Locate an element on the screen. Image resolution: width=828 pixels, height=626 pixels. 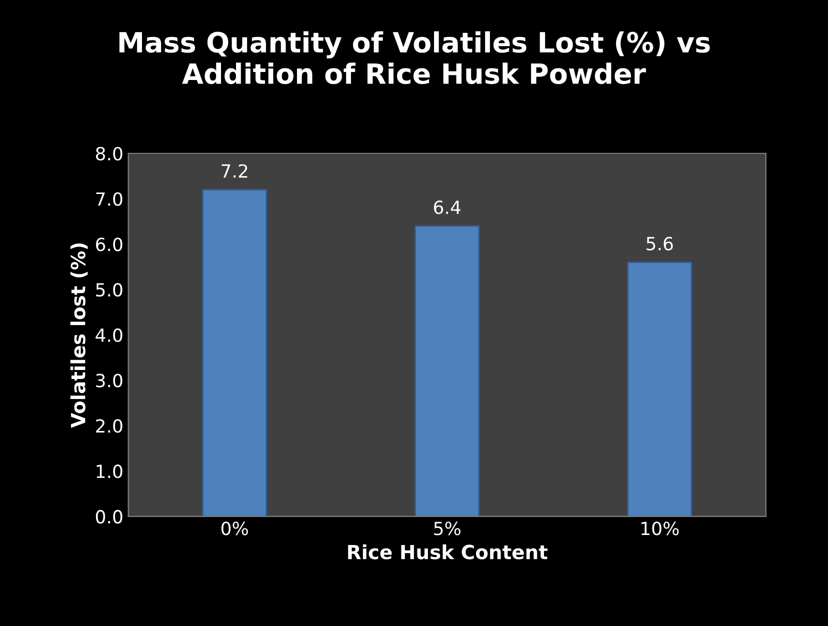
chart-title: Mass Quantity of Volatiles Lost (%) vs Addition of Rice Husk Powder is located at coordinates (414, 57).